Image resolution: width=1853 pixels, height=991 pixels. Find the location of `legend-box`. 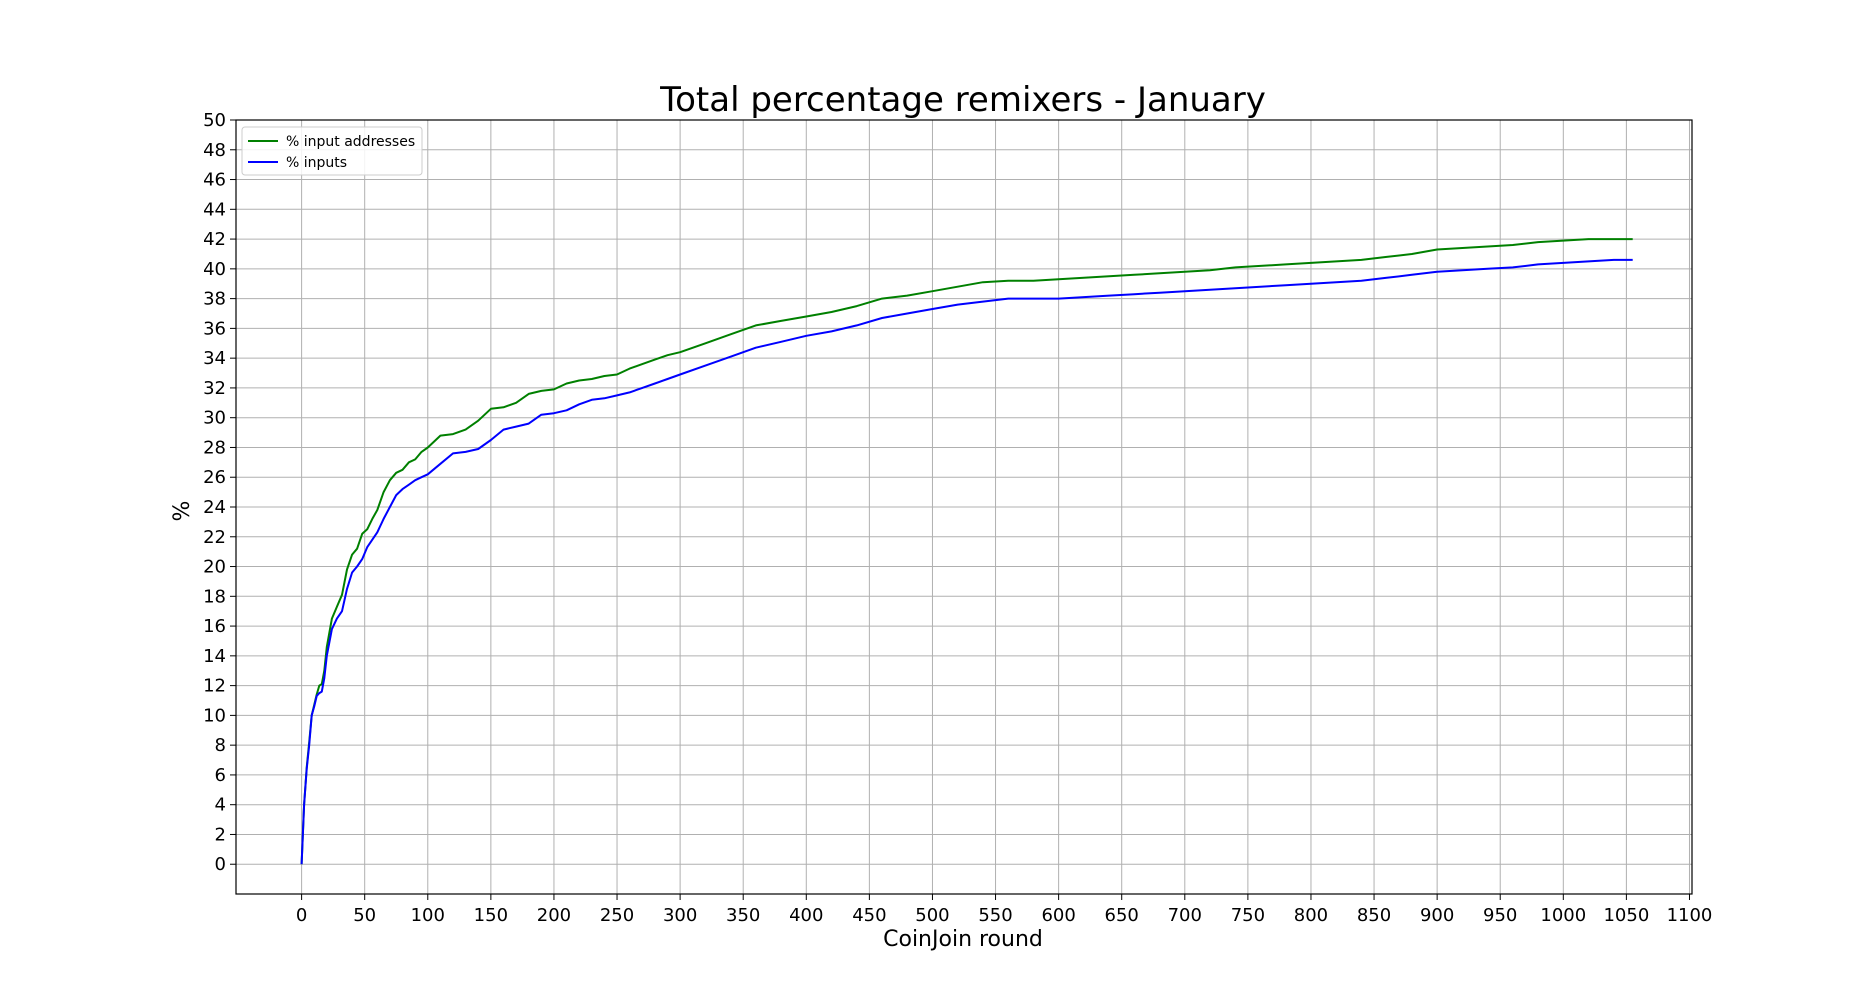

legend-box is located at coordinates (332, 151).